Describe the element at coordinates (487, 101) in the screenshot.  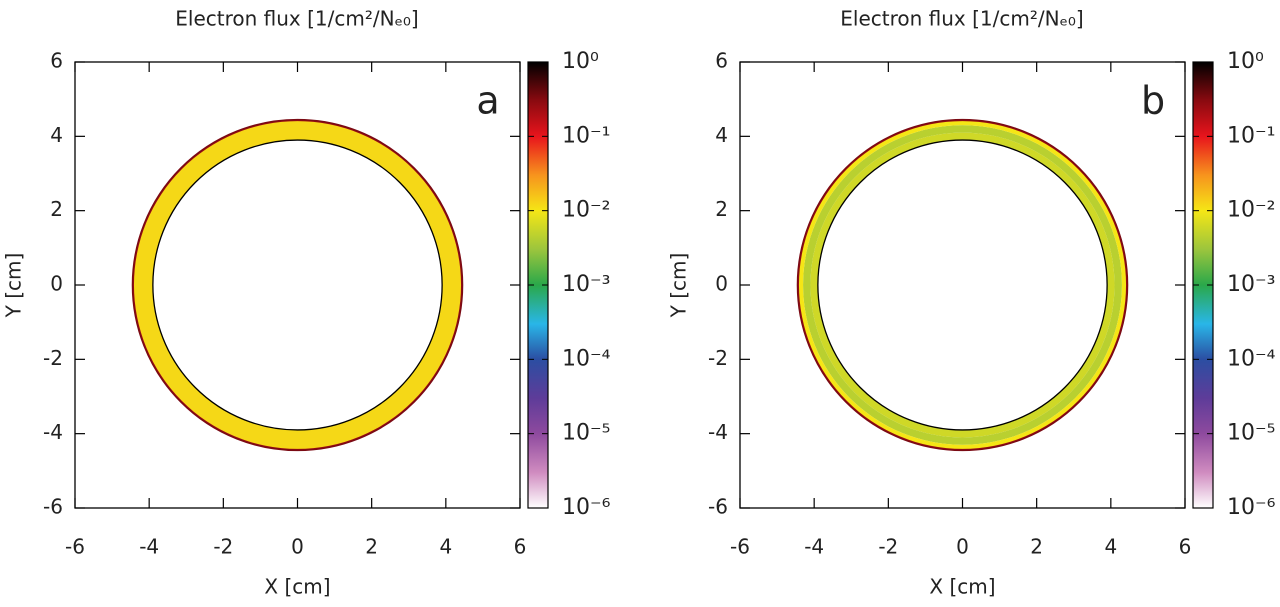
I see `panel-label: a` at that location.